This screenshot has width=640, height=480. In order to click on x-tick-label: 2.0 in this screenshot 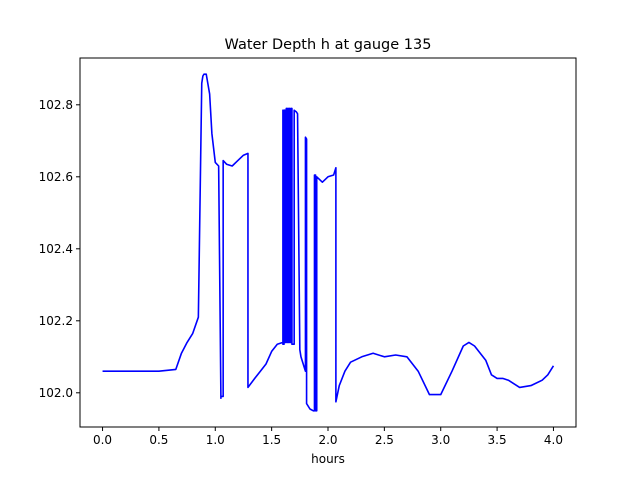, I will do `click(327, 440)`.